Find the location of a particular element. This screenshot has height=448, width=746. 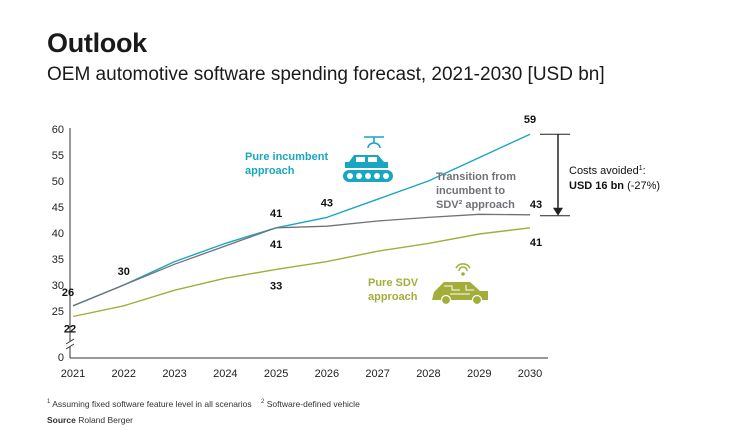

y-tick-label: 45 is located at coordinates (58, 208).